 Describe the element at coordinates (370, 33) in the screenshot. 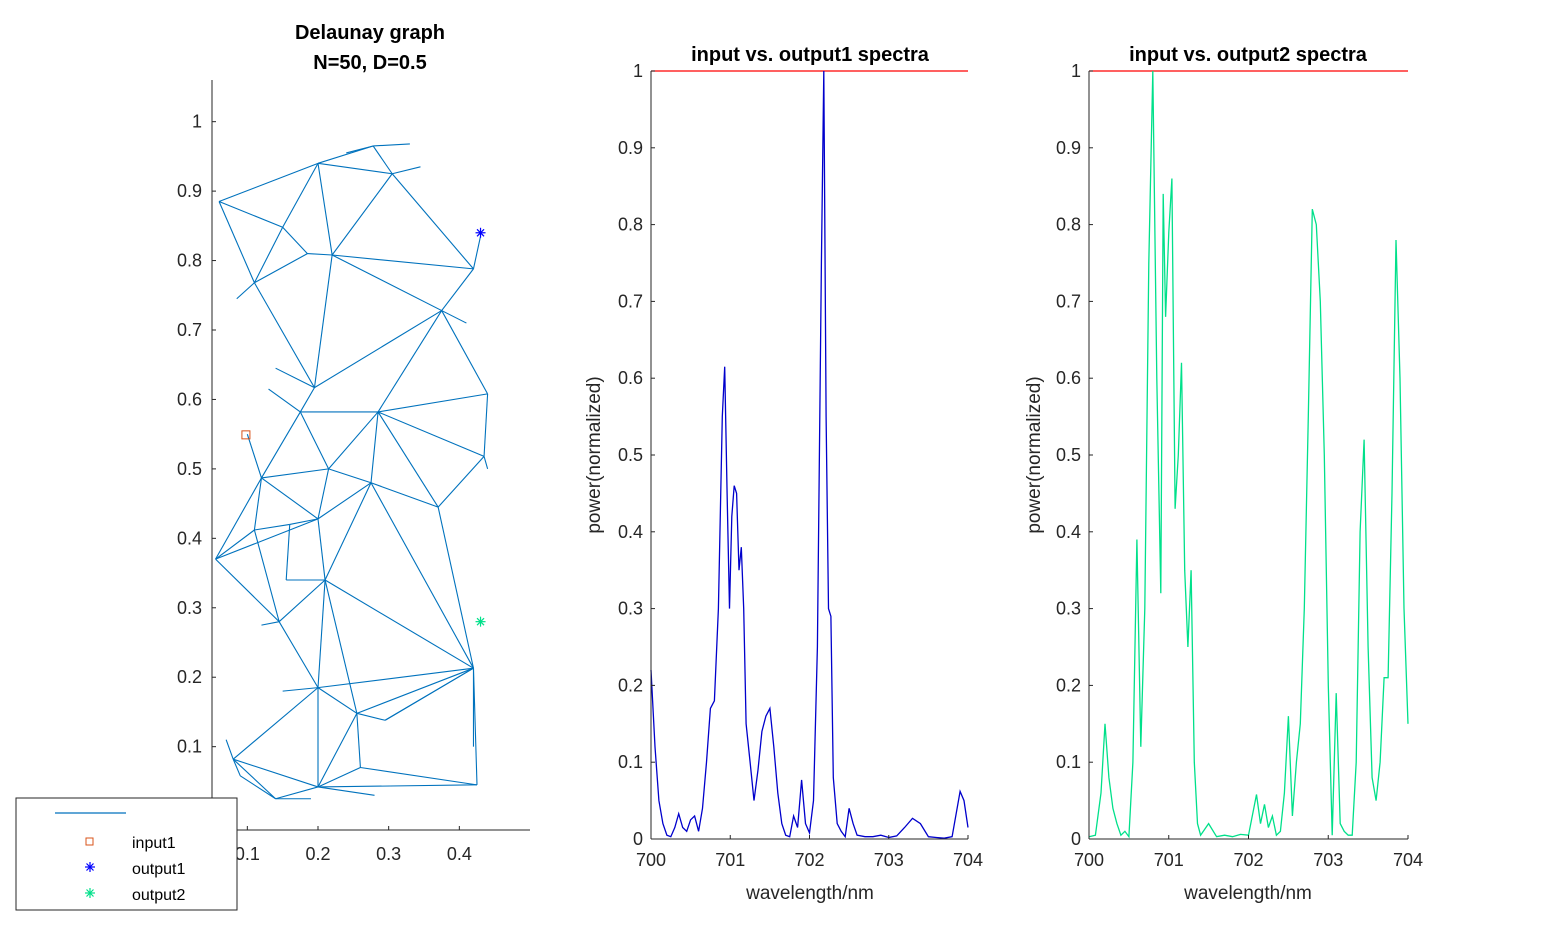

I see `graph-title: Delaunay graph` at that location.